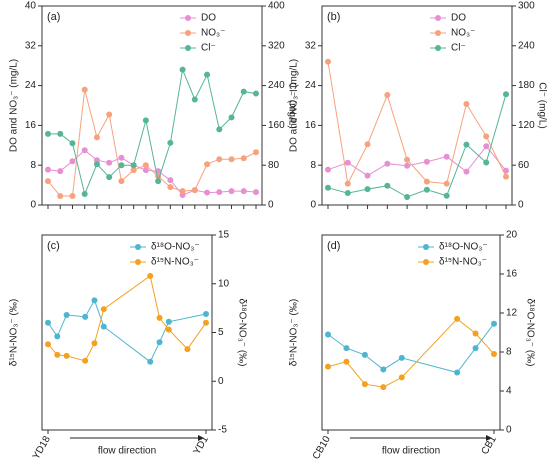  I want to click on y2-tick-label: 300, so click(526, 6).